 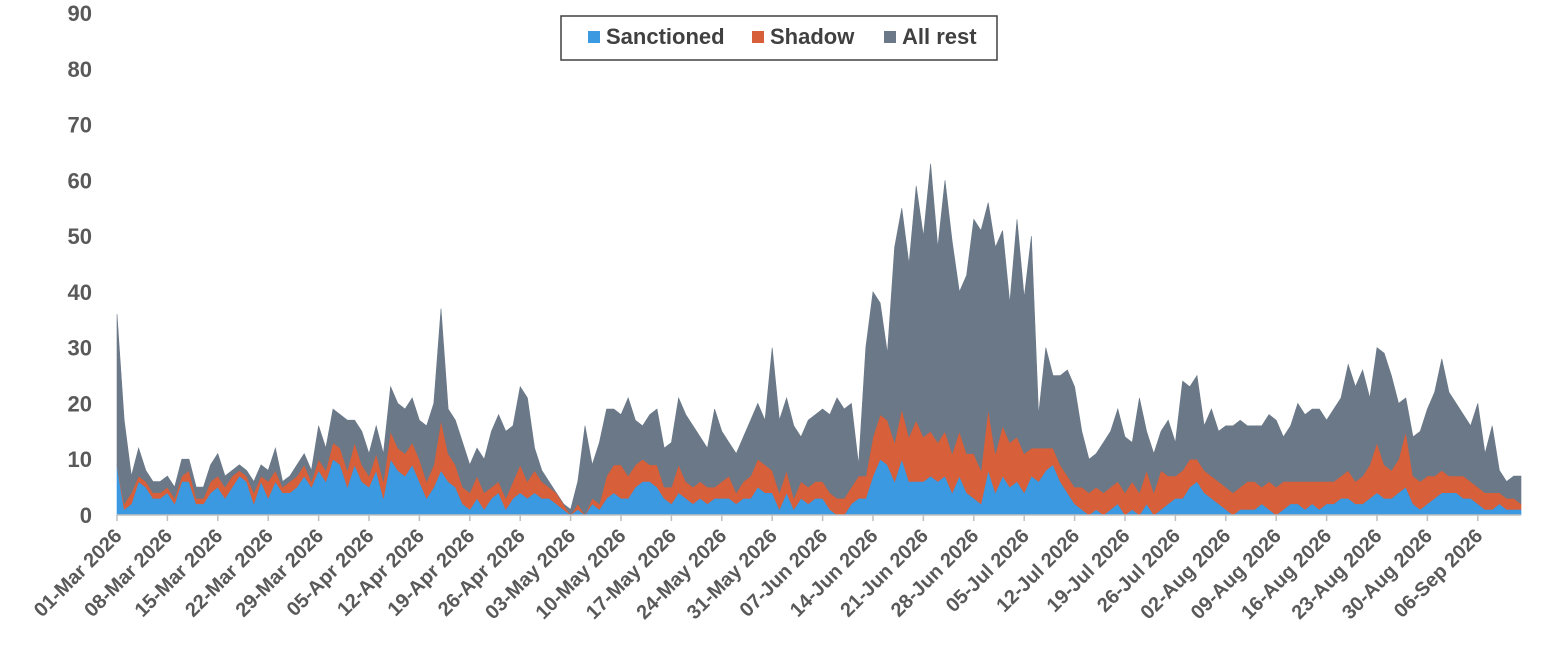 I want to click on y-tick-label: 40, so click(x=80, y=292).